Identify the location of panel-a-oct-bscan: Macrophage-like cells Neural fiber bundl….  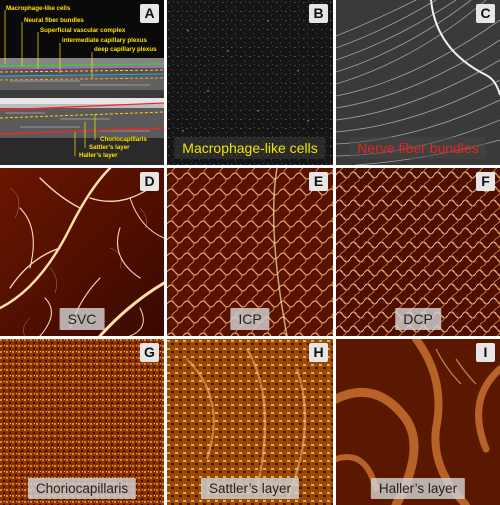
(82, 82).